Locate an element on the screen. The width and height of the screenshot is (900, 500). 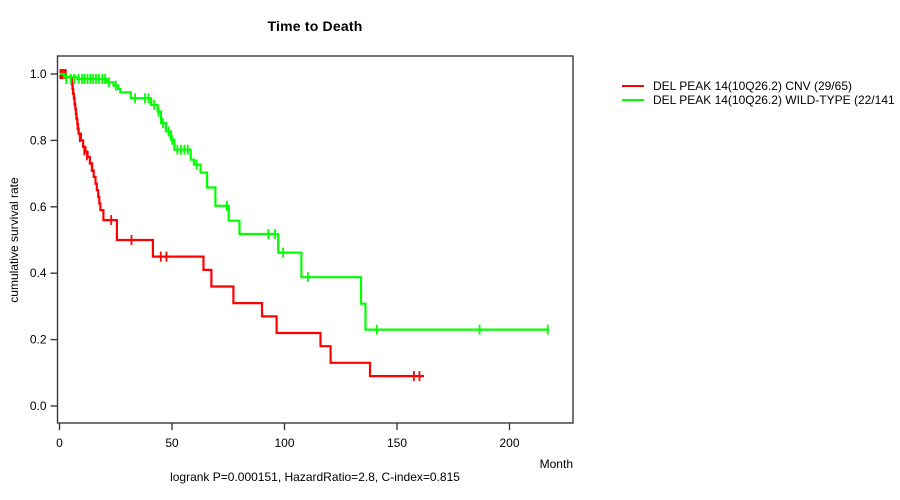
legend-label-cnv: DEL PEAK 14(10Q26.2) CNV (29/65) is located at coordinates (752, 86).